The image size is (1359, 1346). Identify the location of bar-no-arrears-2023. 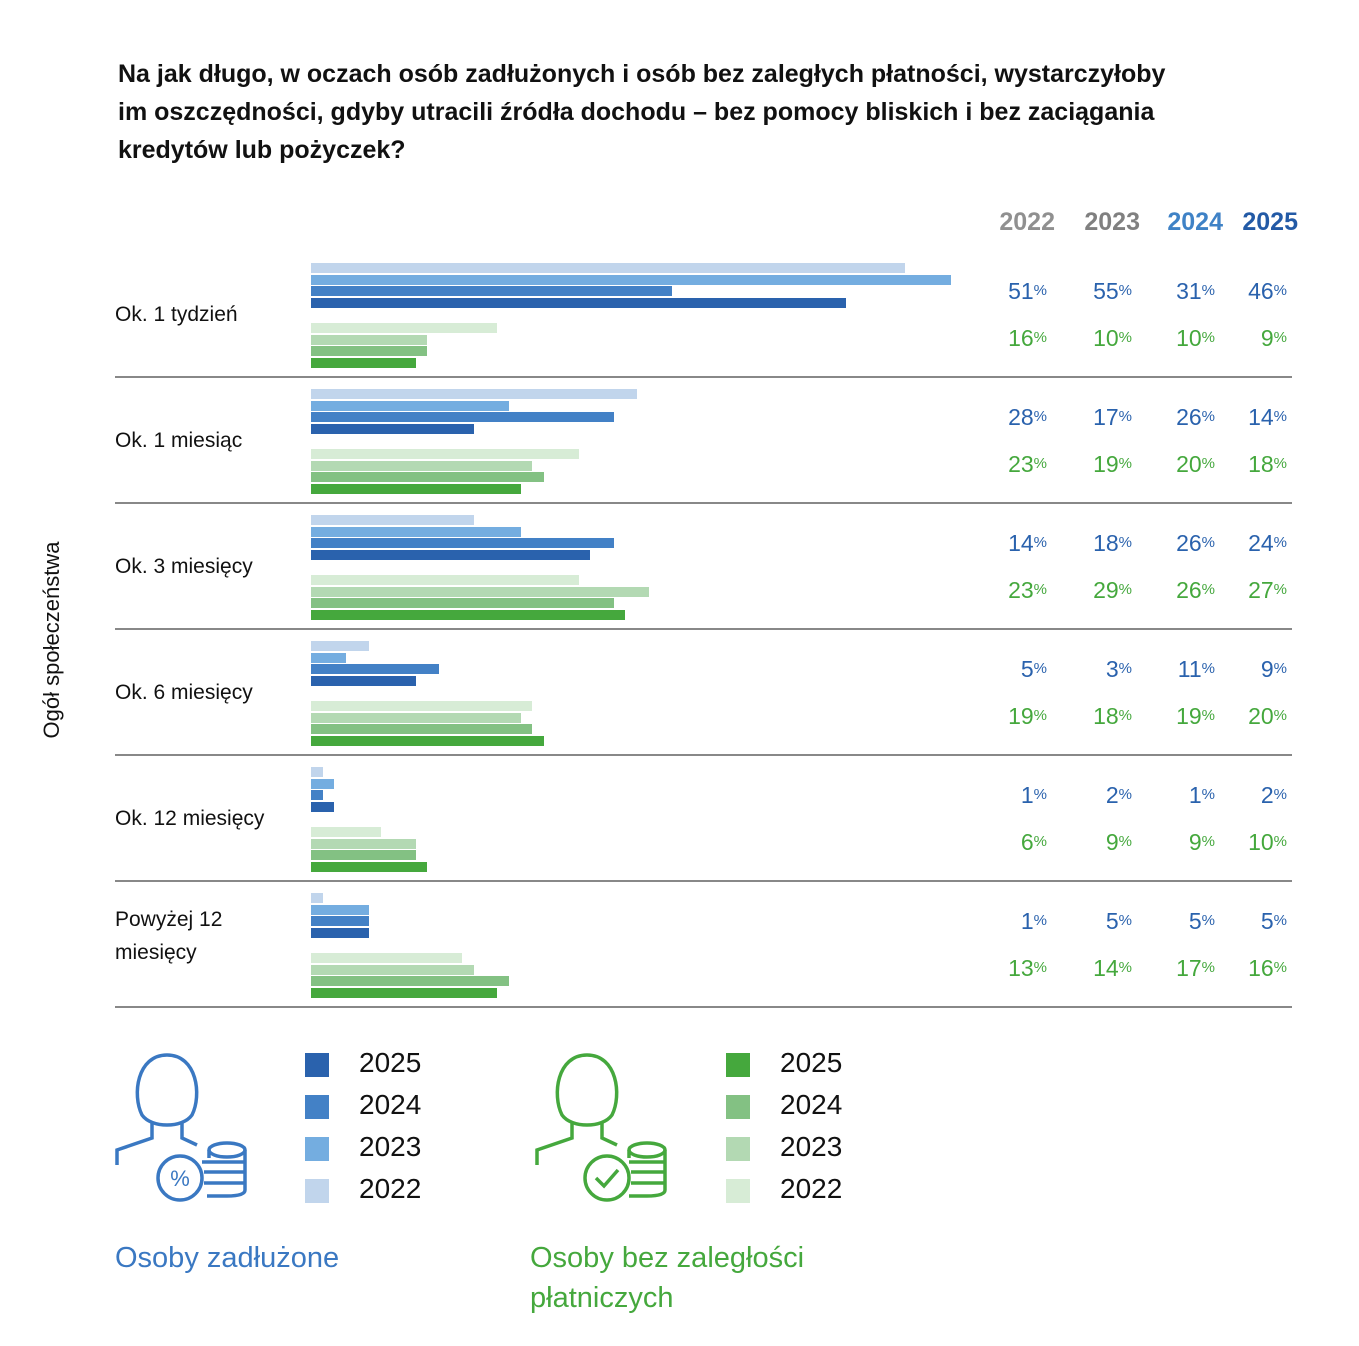
(369, 339).